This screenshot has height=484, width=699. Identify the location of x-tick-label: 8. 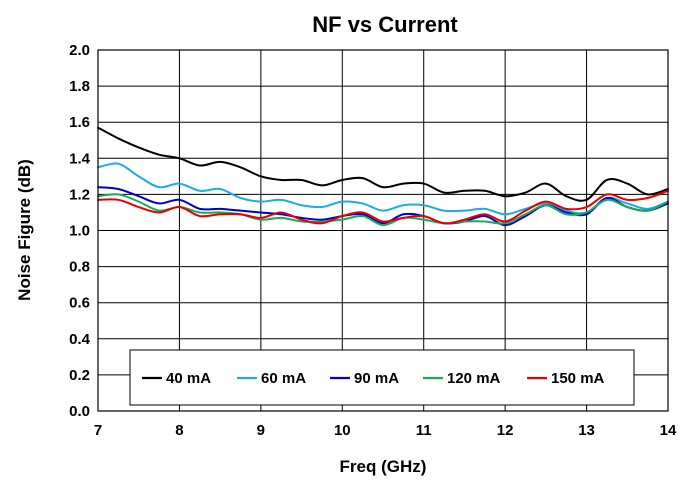
(179, 430).